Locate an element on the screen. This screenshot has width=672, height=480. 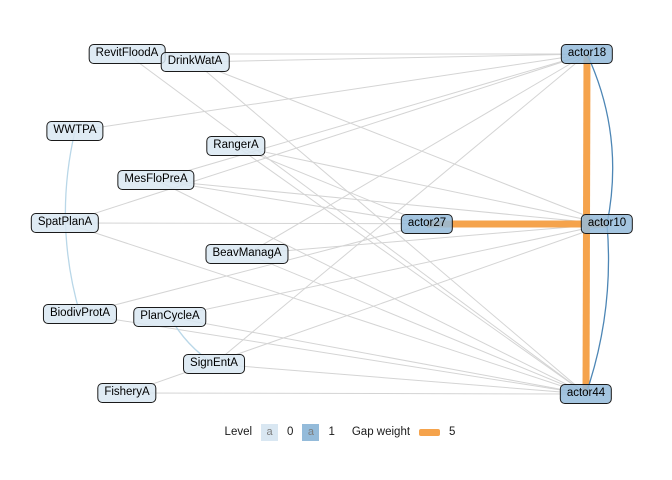
edge-actor18-actor44 is located at coordinates (586, 224).